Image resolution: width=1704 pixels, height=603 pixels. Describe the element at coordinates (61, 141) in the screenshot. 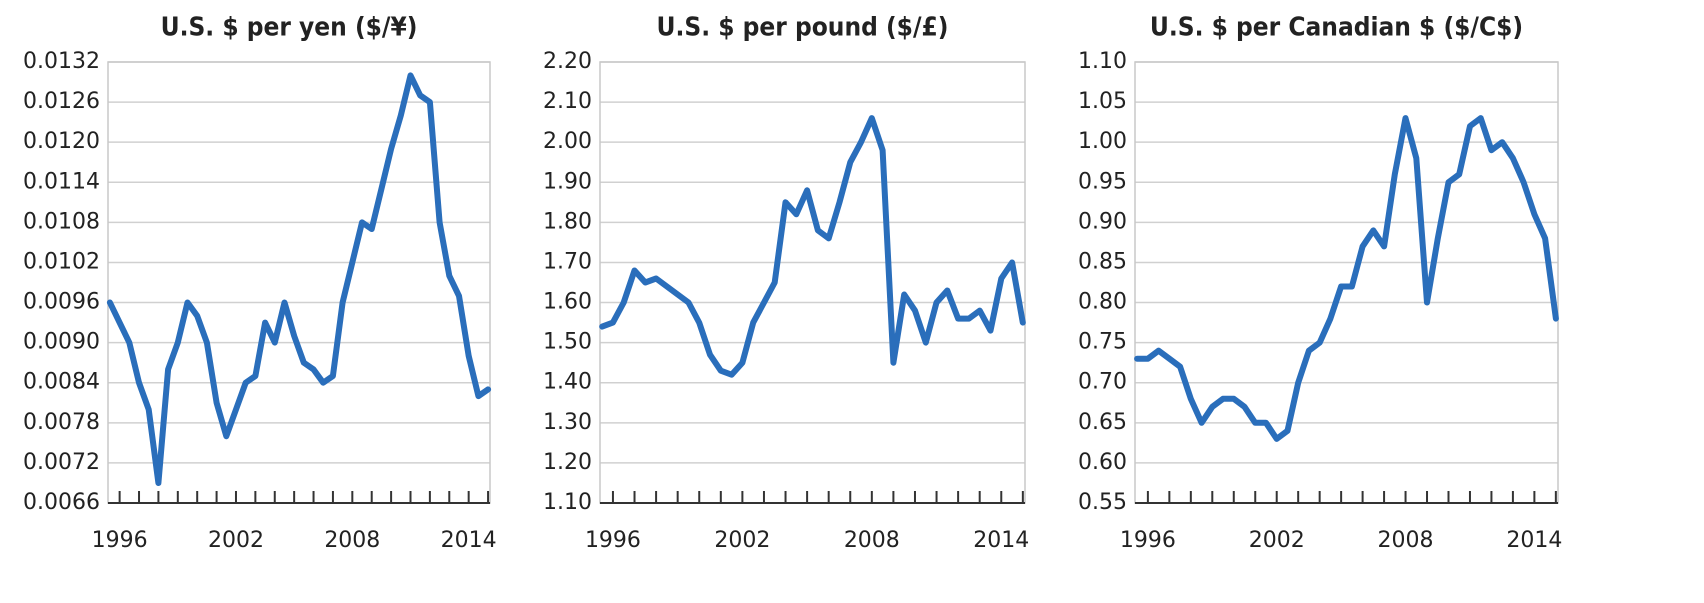

I see `y-tick-label: 0.0120` at that location.